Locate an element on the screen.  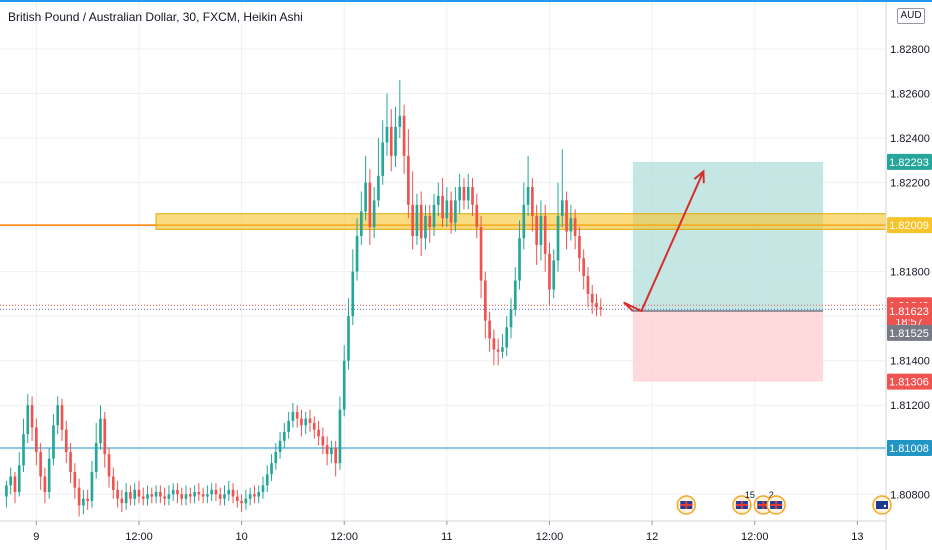
currency-badge: AUD is located at coordinates (911, 16).